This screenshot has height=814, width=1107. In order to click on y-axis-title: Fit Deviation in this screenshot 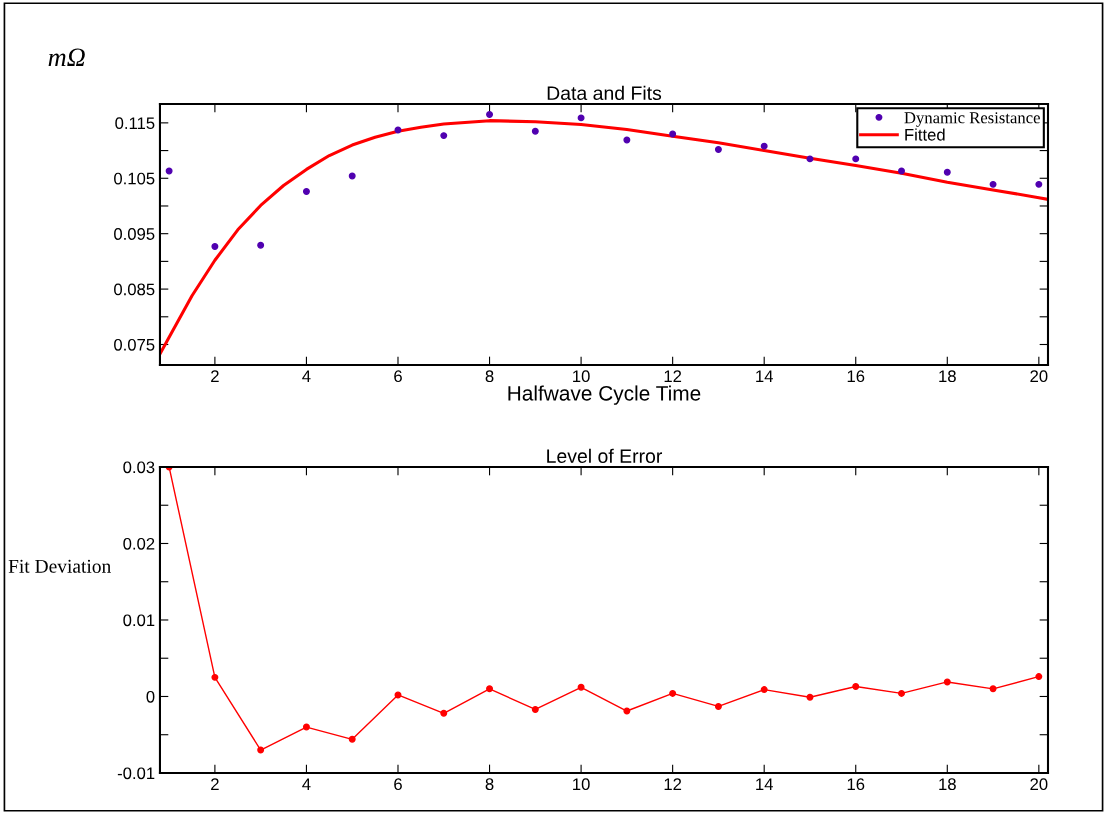, I will do `click(59, 566)`.